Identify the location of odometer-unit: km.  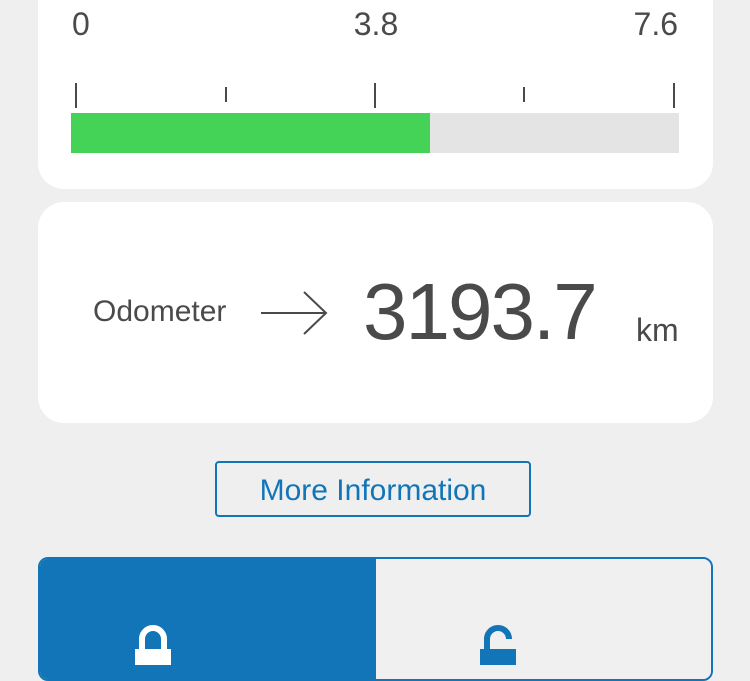
(657, 330).